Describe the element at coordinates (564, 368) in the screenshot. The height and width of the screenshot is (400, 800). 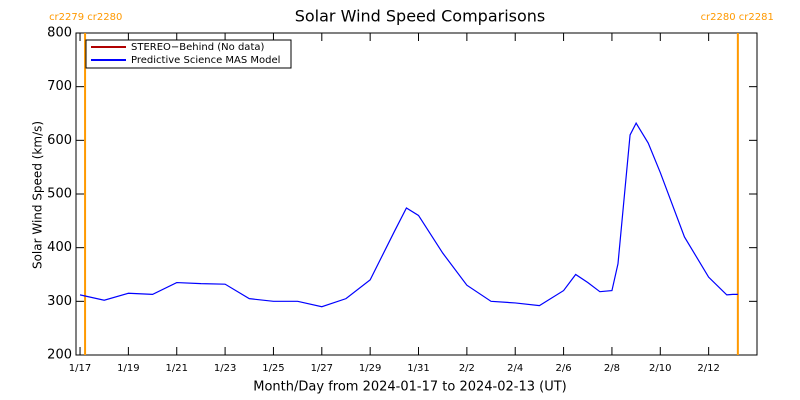
I see `x-tick-label: 2/6` at that location.